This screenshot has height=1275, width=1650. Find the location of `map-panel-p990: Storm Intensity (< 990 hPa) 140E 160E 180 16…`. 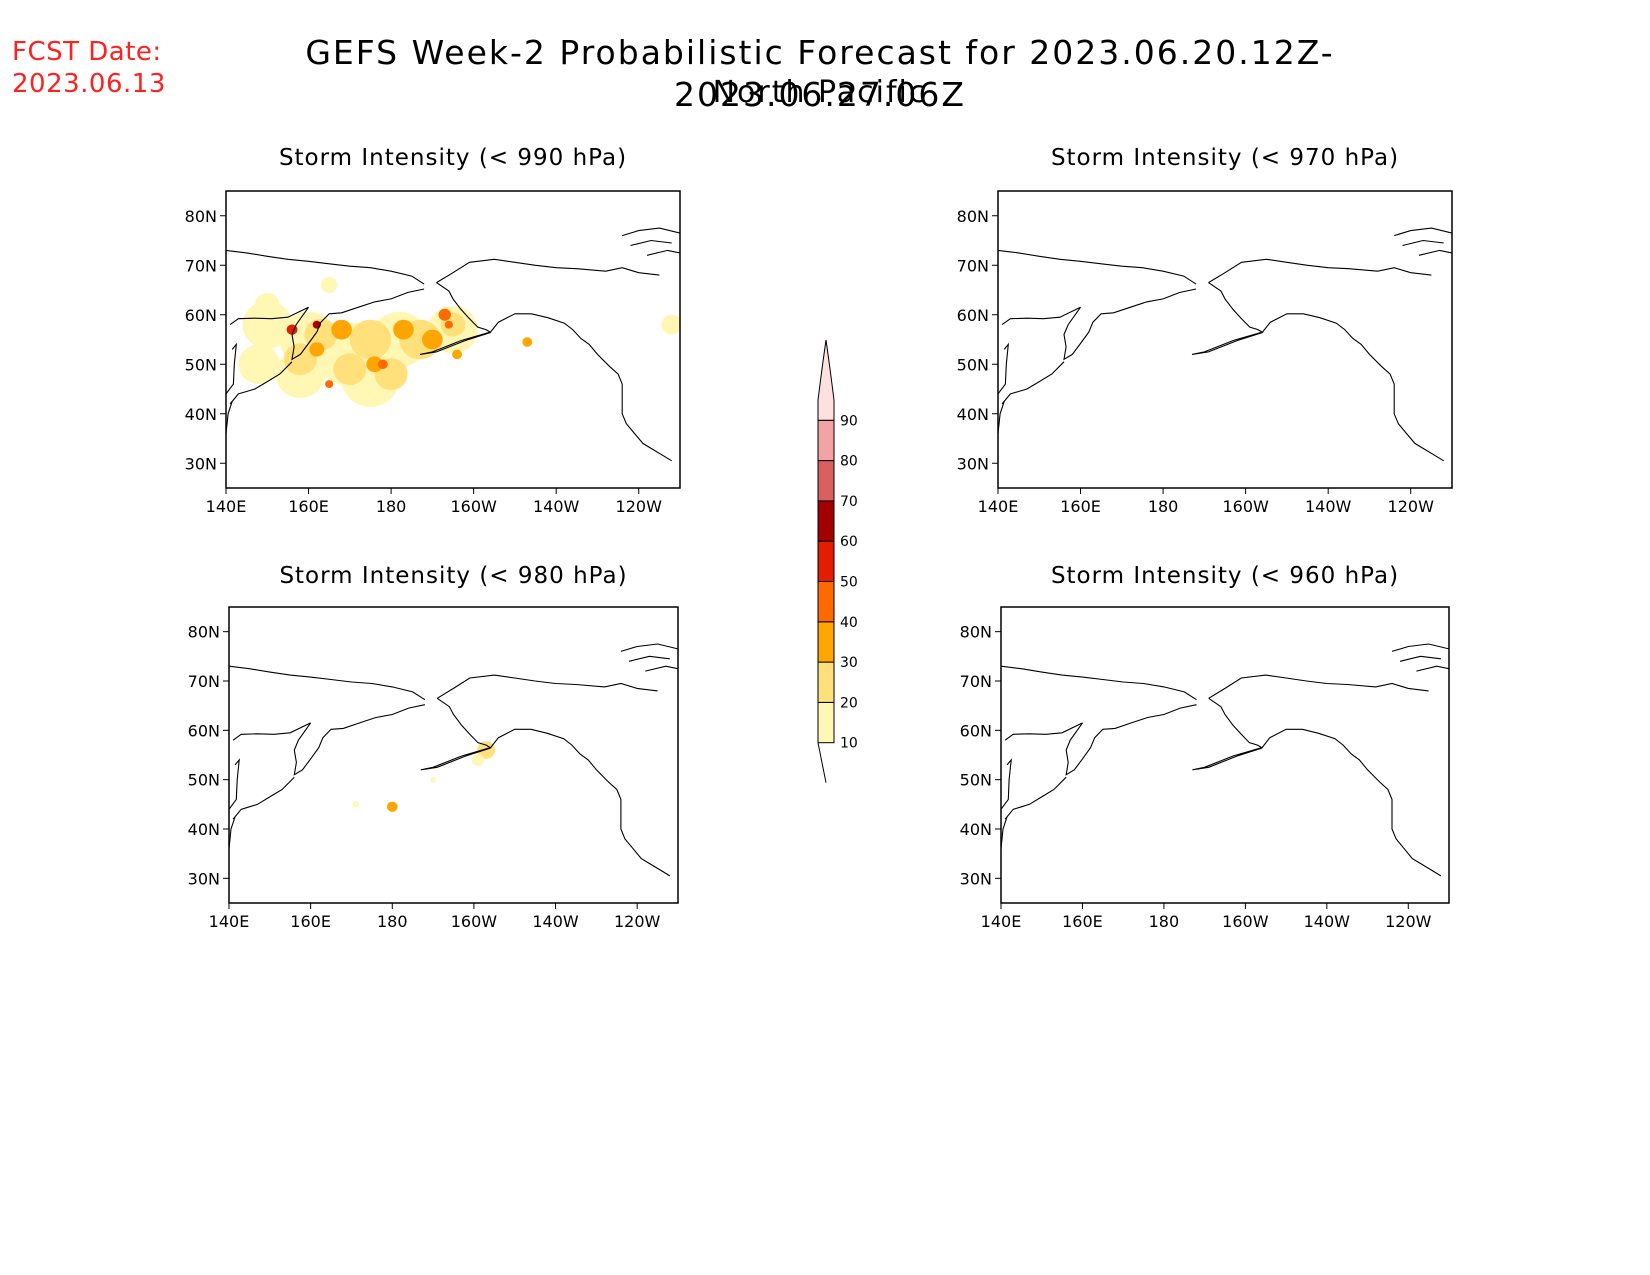

map-panel-p990: Storm Intensity (< 990 hPa) 140E 160E 180 16… is located at coordinates (433, 330).